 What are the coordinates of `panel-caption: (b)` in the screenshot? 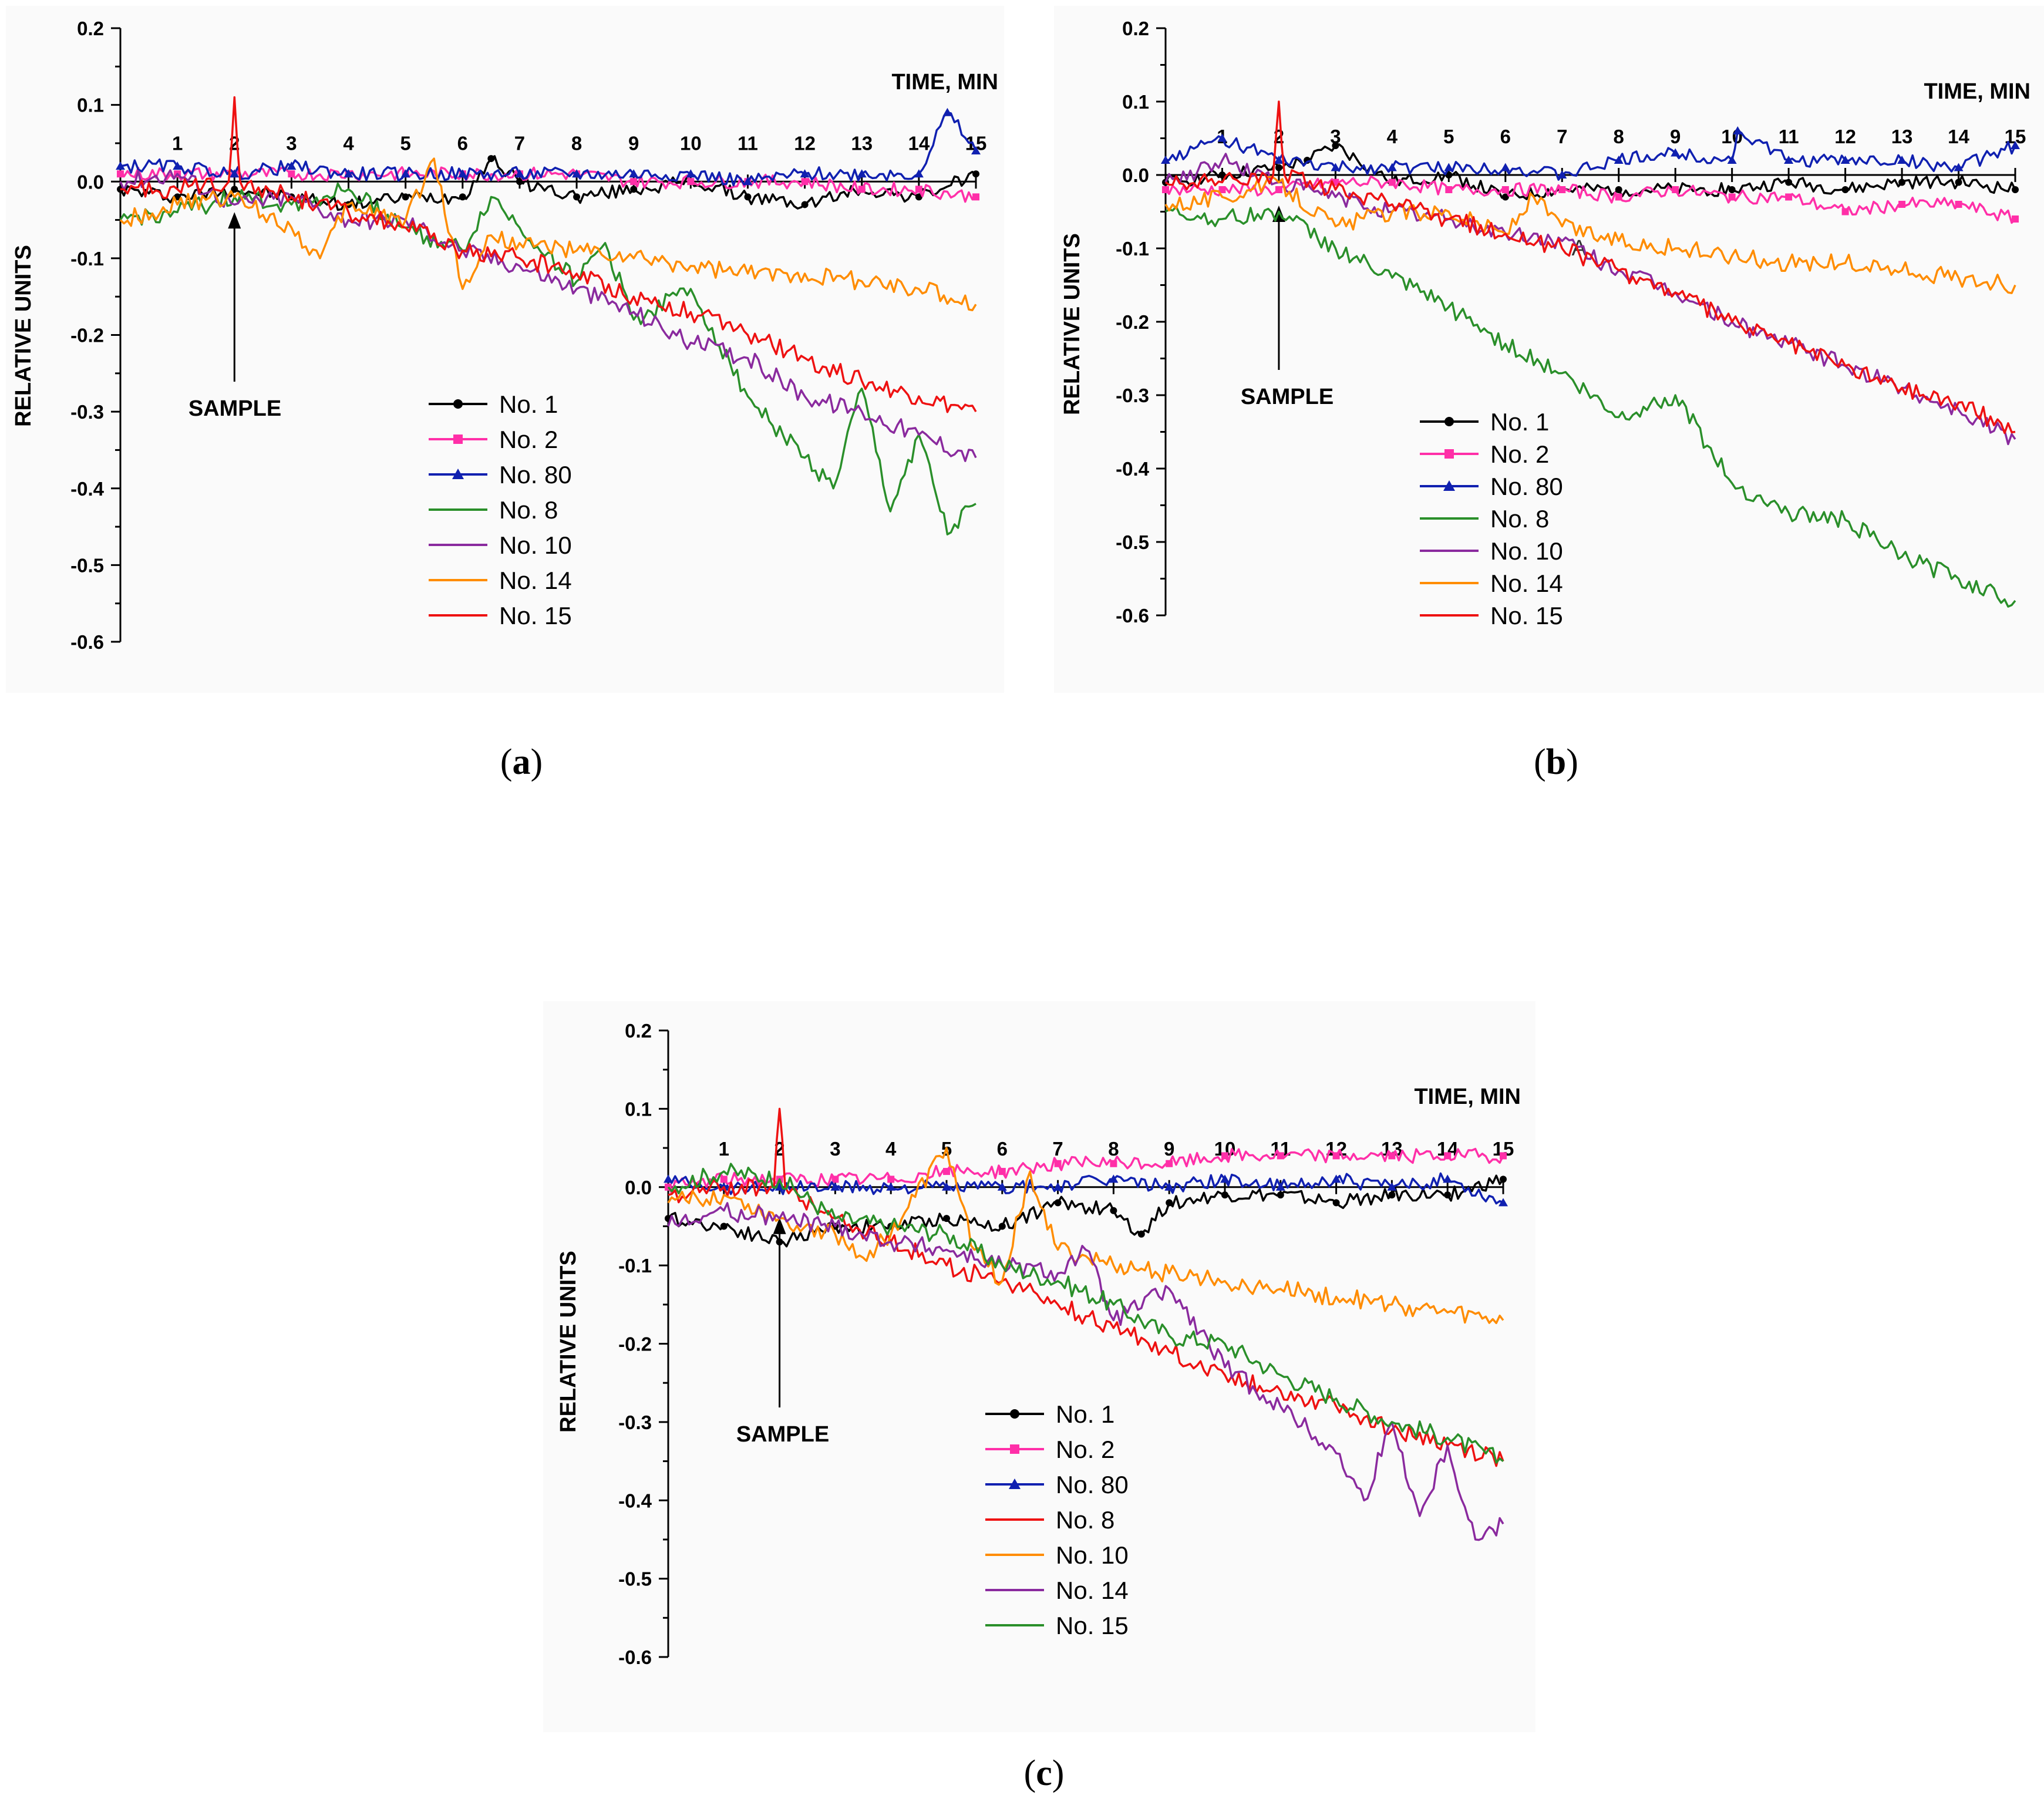 It's located at (1556, 762).